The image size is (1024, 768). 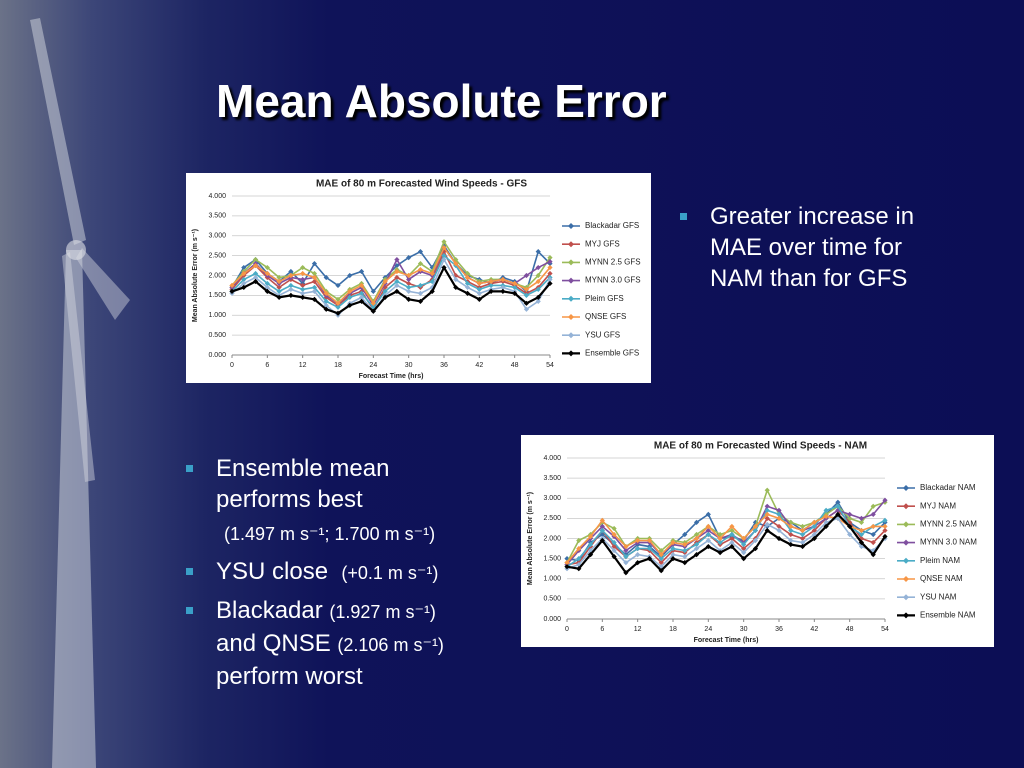 I want to click on legend-label: QNSE NAM, so click(x=941, y=578).